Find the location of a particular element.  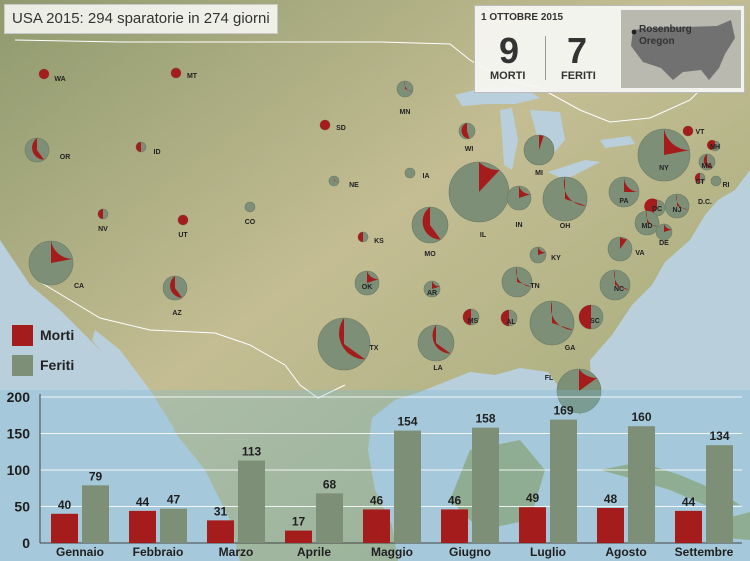

lake-michigan is located at coordinates (509, 139).